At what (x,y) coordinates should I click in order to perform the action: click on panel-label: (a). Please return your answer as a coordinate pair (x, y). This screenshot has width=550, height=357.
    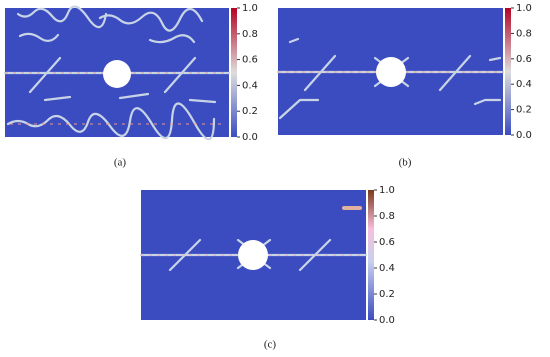
    Looking at the image, I should click on (120, 163).